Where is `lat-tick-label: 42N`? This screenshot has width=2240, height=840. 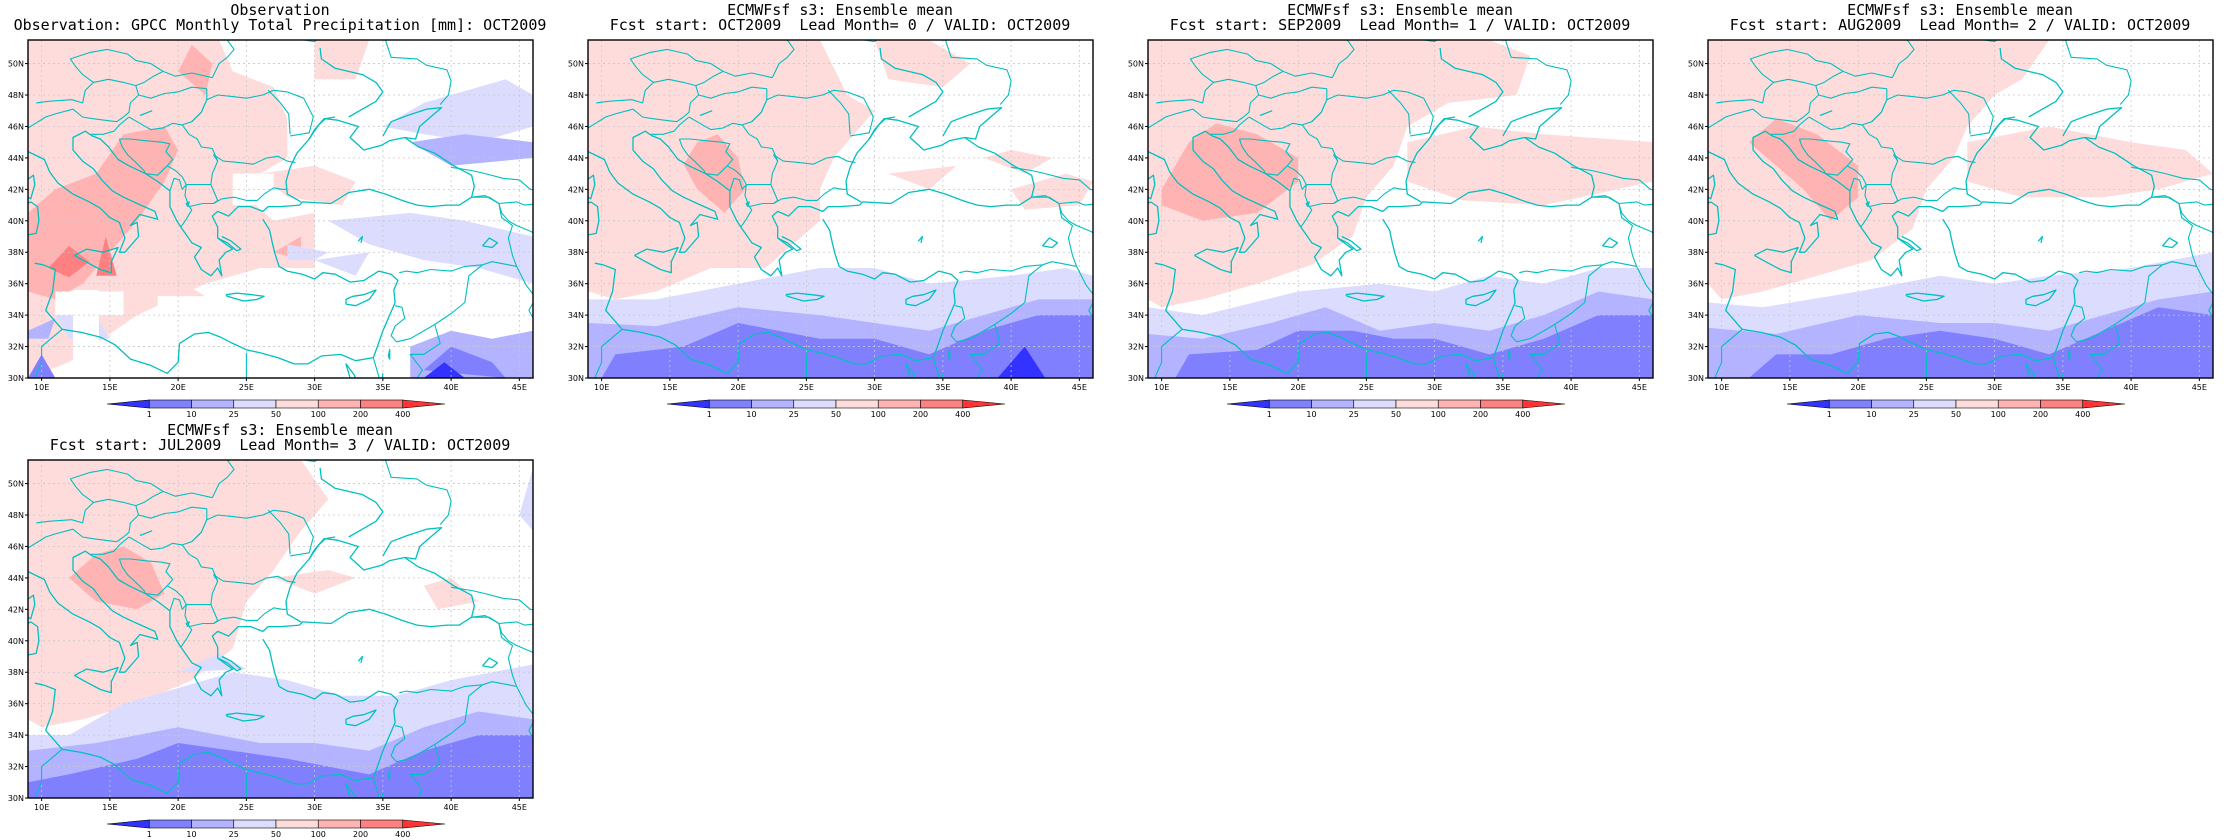 lat-tick-label: 42N is located at coordinates (576, 189).